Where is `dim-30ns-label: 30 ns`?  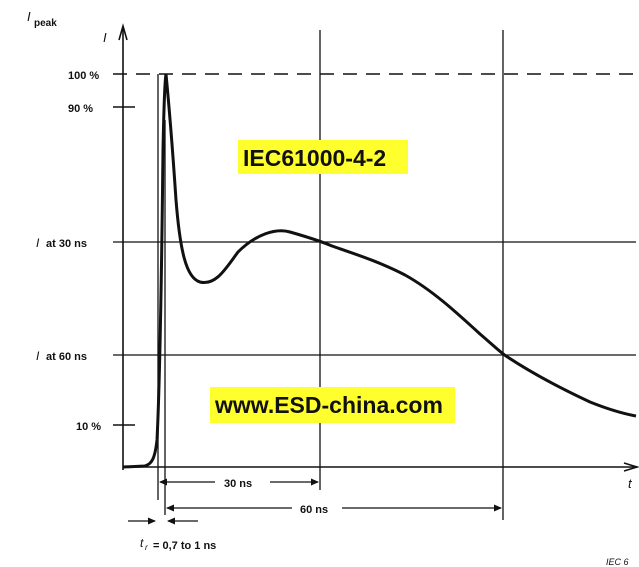 dim-30ns-label: 30 ns is located at coordinates (238, 484).